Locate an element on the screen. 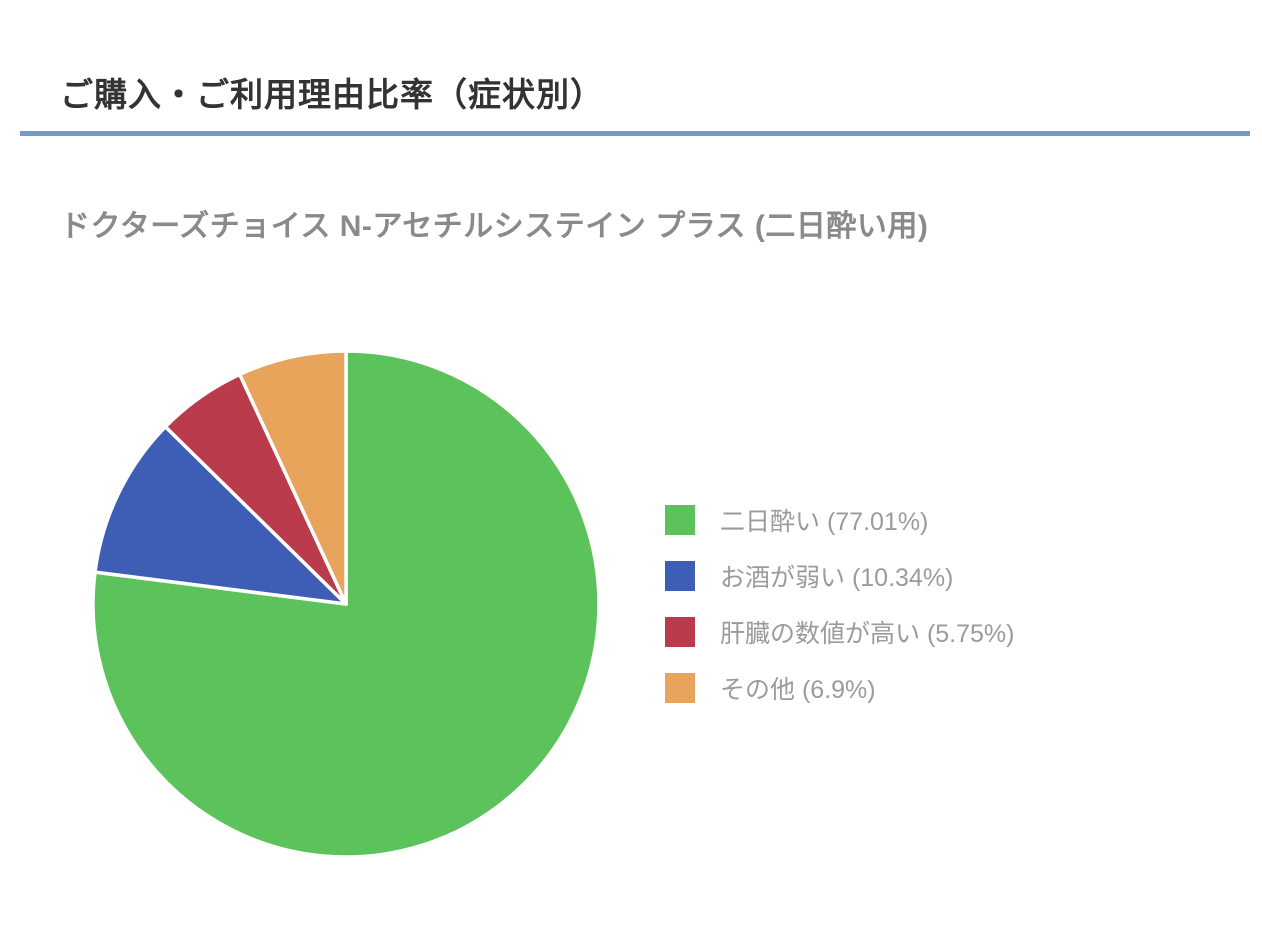 Image resolution: width=1262 pixels, height=934 pixels. legend-item-1: お酒が弱い (10.34%) is located at coordinates (839, 576).